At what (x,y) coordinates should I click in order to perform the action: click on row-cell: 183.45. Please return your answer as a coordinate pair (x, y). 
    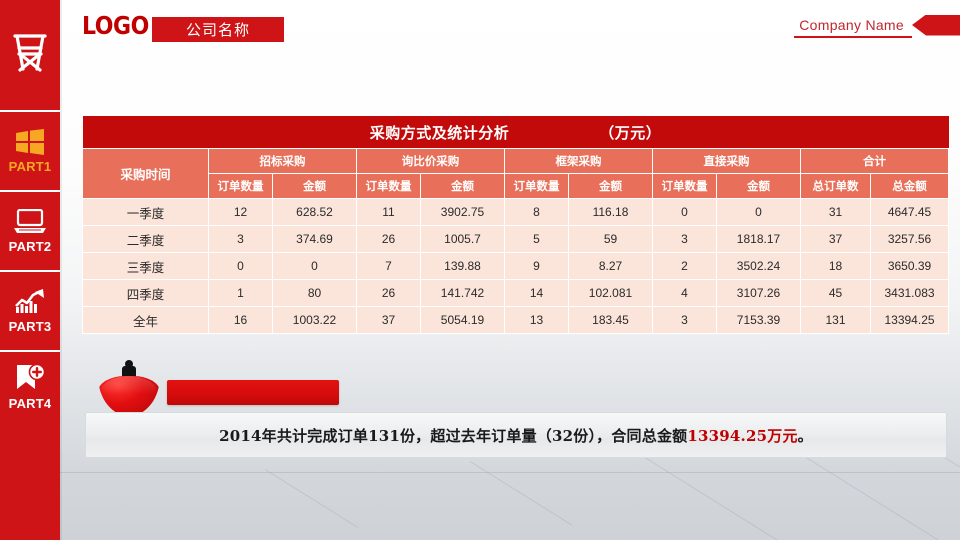
    Looking at the image, I should click on (610, 320).